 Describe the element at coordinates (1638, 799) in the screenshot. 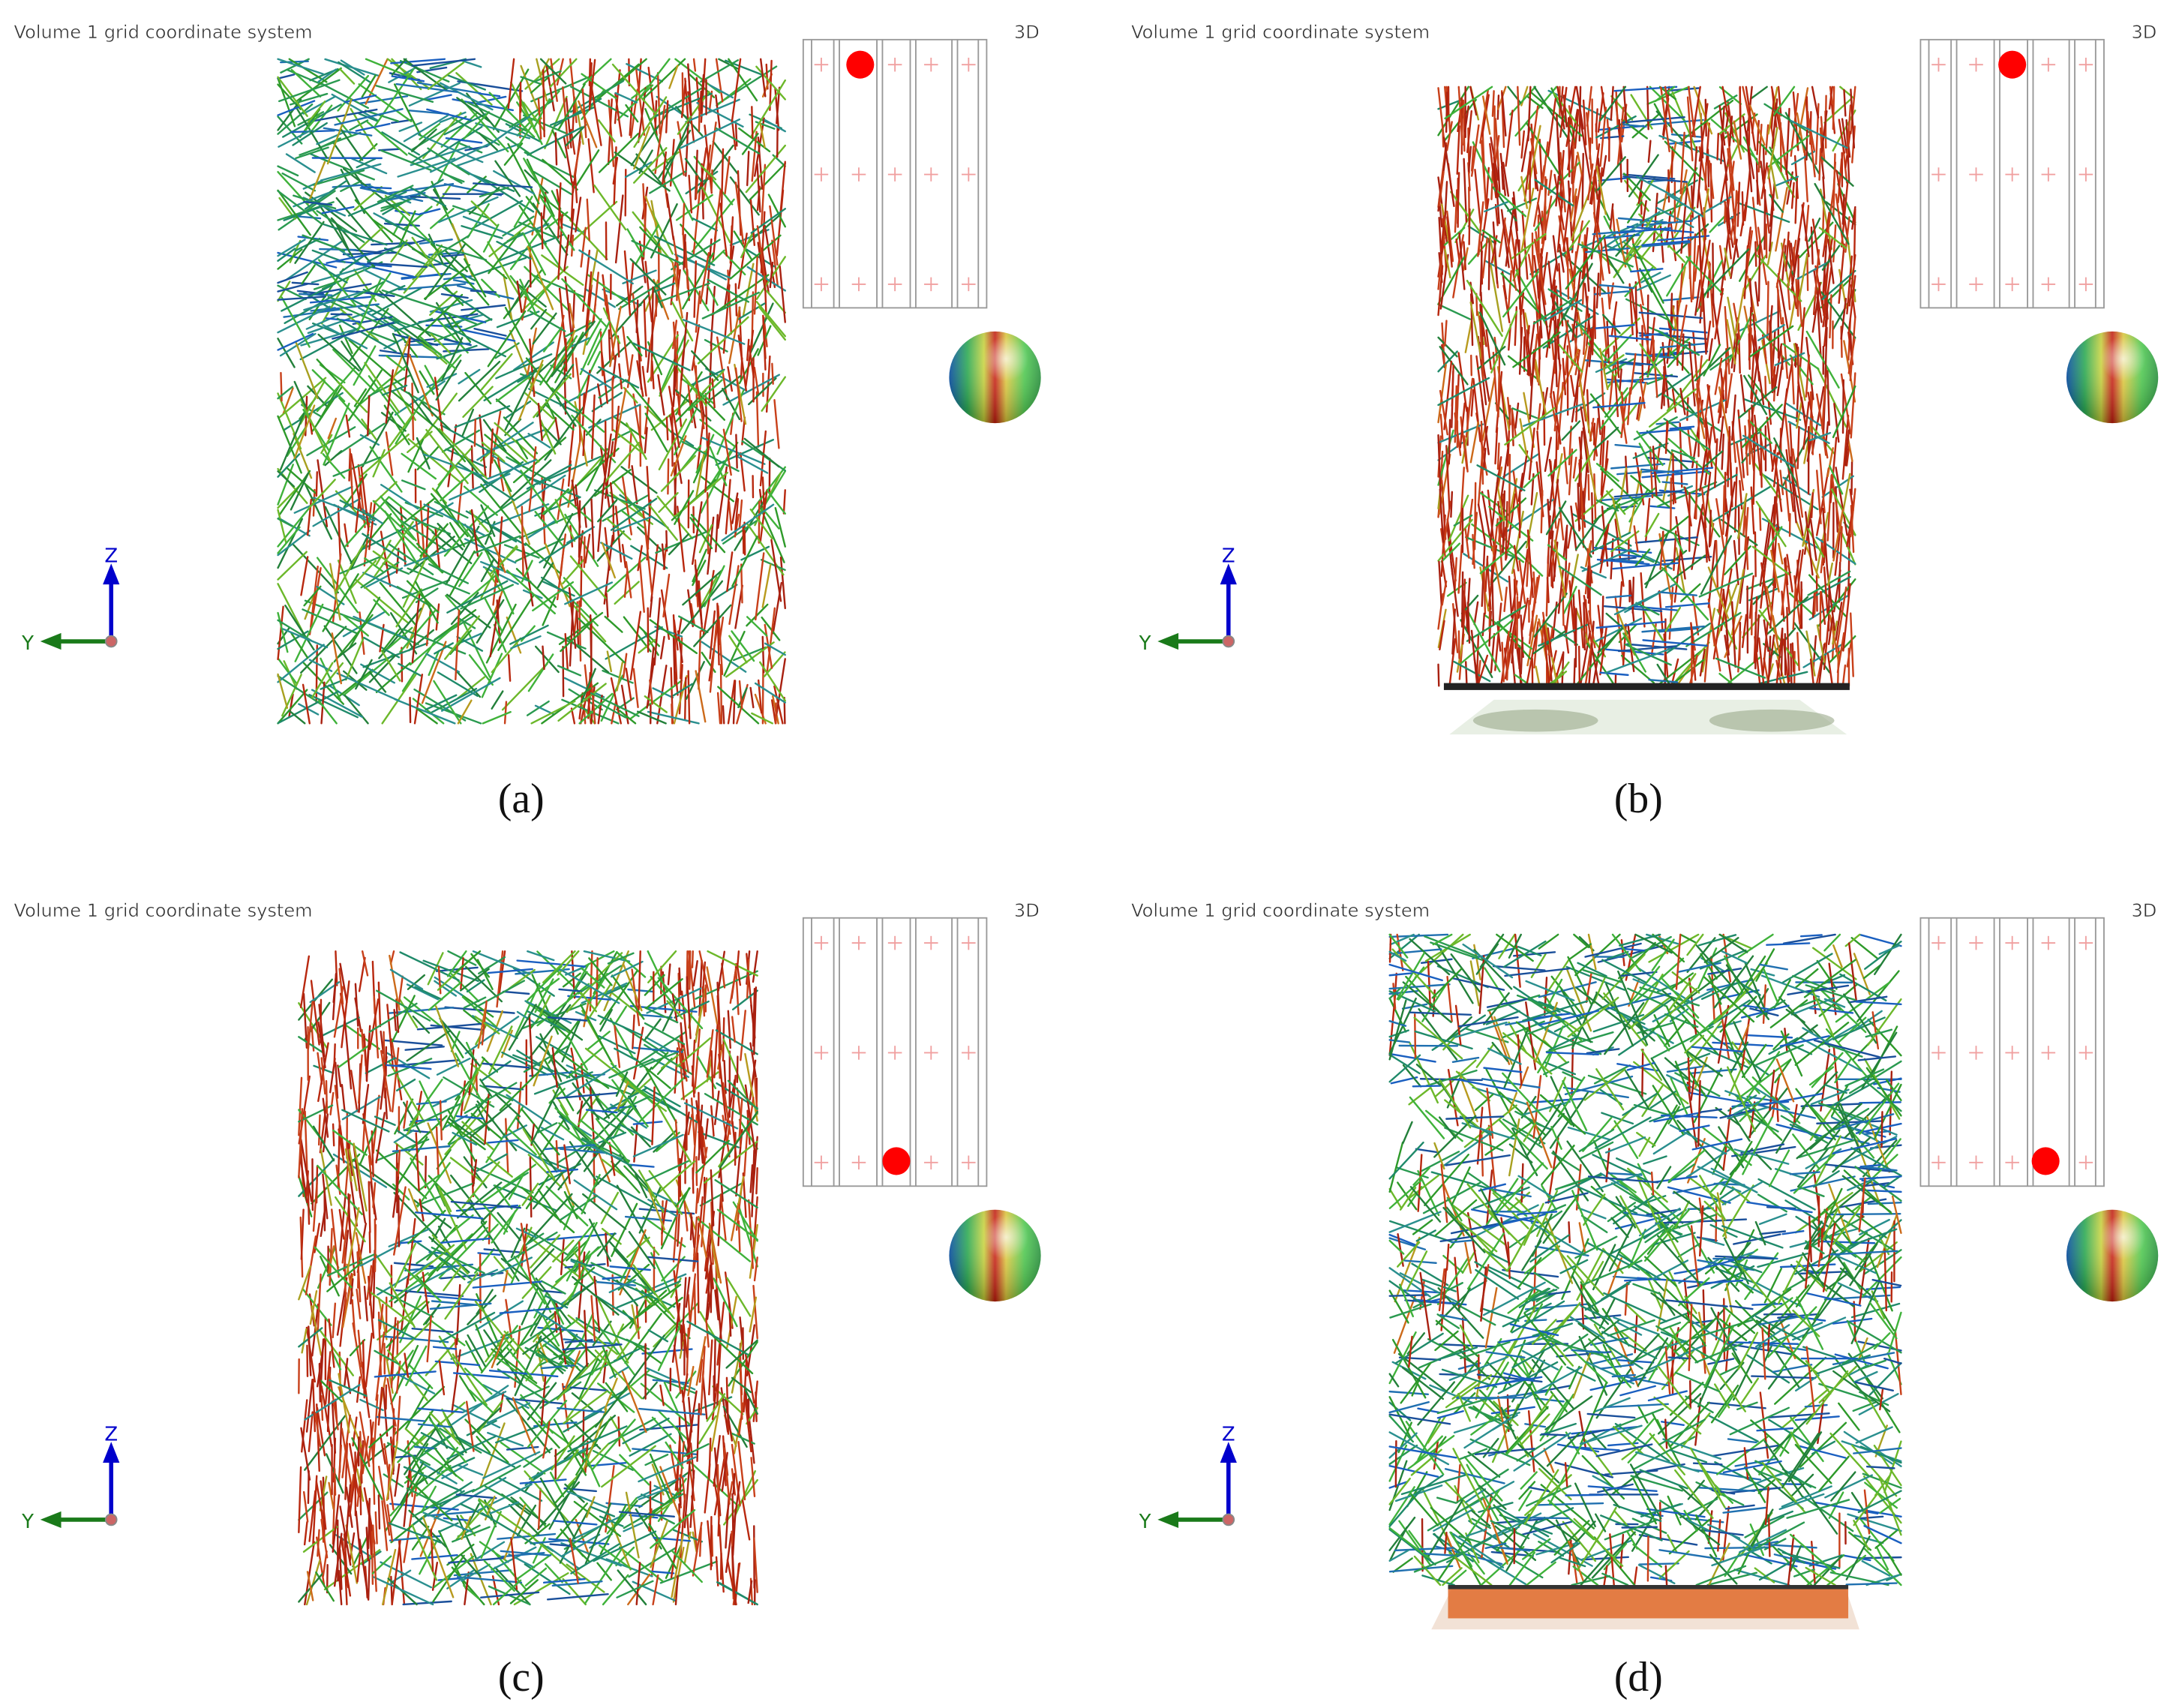

I see `panel-caption: (b)` at that location.